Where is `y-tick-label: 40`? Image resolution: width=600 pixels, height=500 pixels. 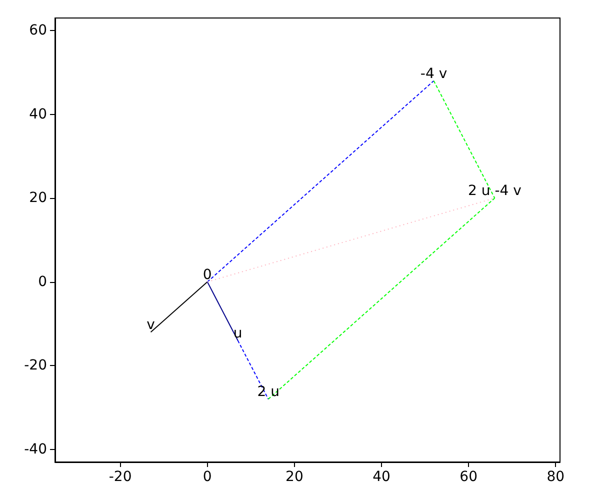
y-tick-label: 40 is located at coordinates (38, 114).